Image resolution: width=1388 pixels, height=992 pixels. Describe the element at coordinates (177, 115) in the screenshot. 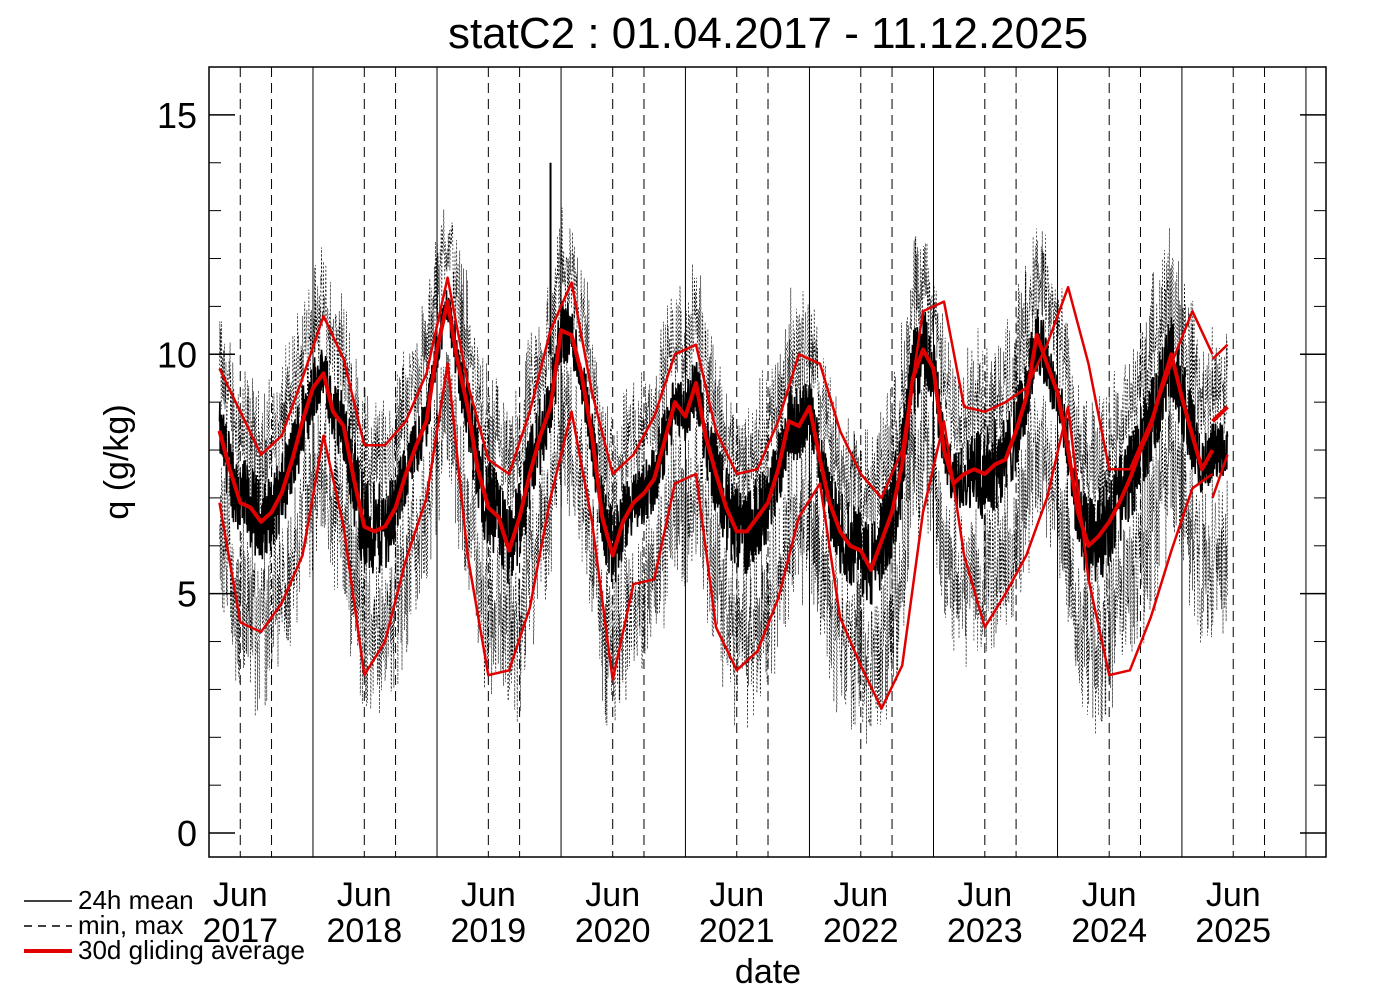

I see `y-tick-label: 15` at that location.